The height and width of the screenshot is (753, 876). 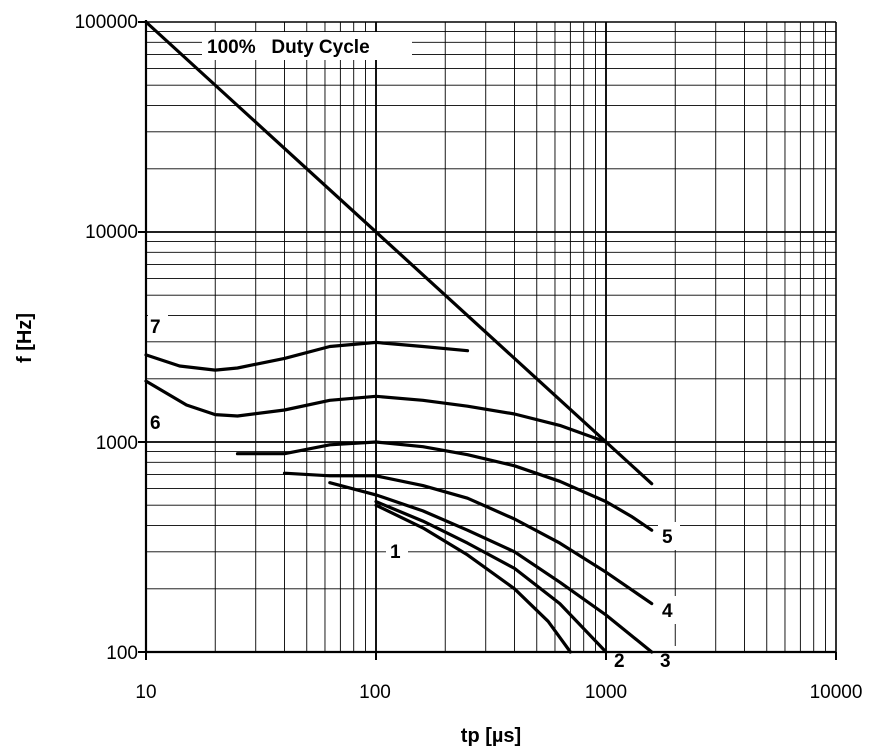 I want to click on curve-label-4-bg, so click(x=669, y=610).